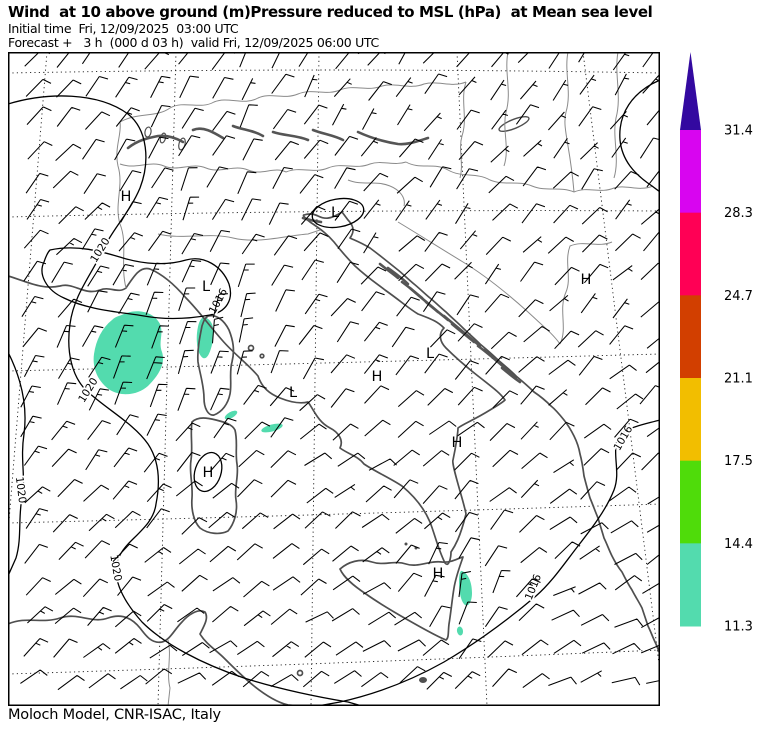 This screenshot has height=731, width=760. What do you see at coordinates (154, 658) in the screenshot?
I see `coast-north-africa` at bounding box center [154, 658].